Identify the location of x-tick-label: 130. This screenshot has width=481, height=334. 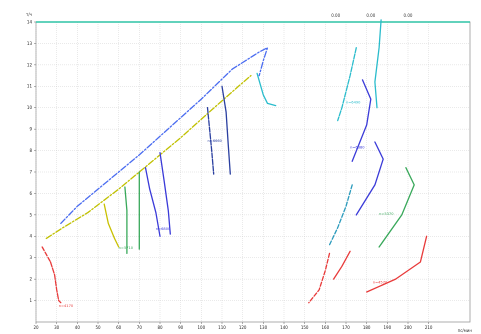
(264, 327).